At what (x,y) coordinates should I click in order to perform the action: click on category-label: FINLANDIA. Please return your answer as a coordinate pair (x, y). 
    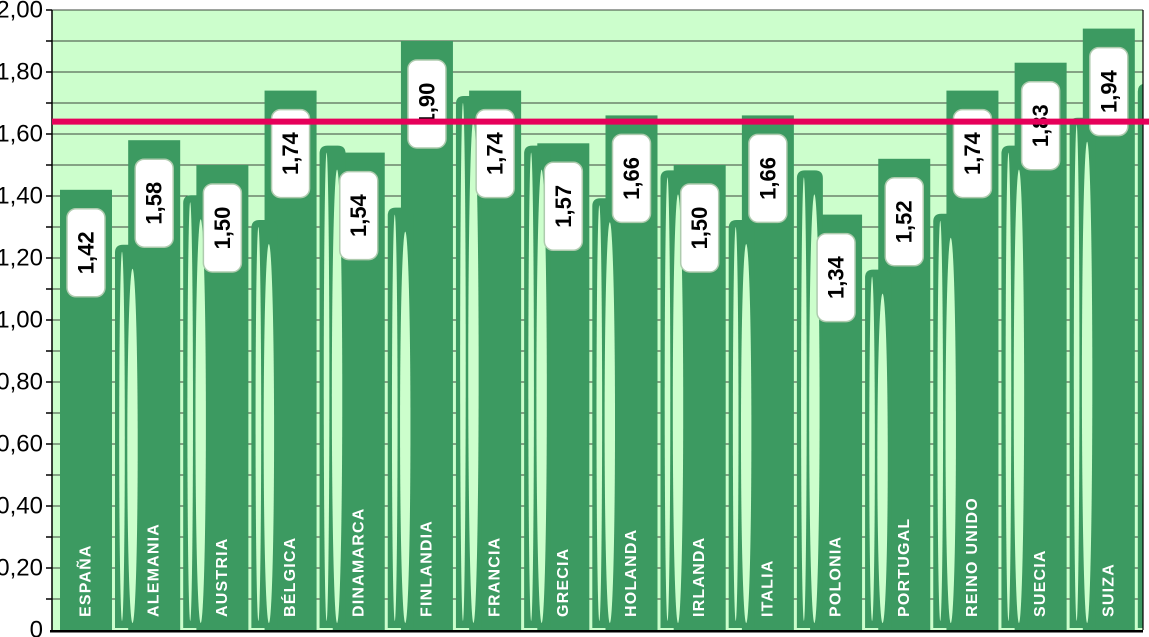
    Looking at the image, I should click on (426, 568).